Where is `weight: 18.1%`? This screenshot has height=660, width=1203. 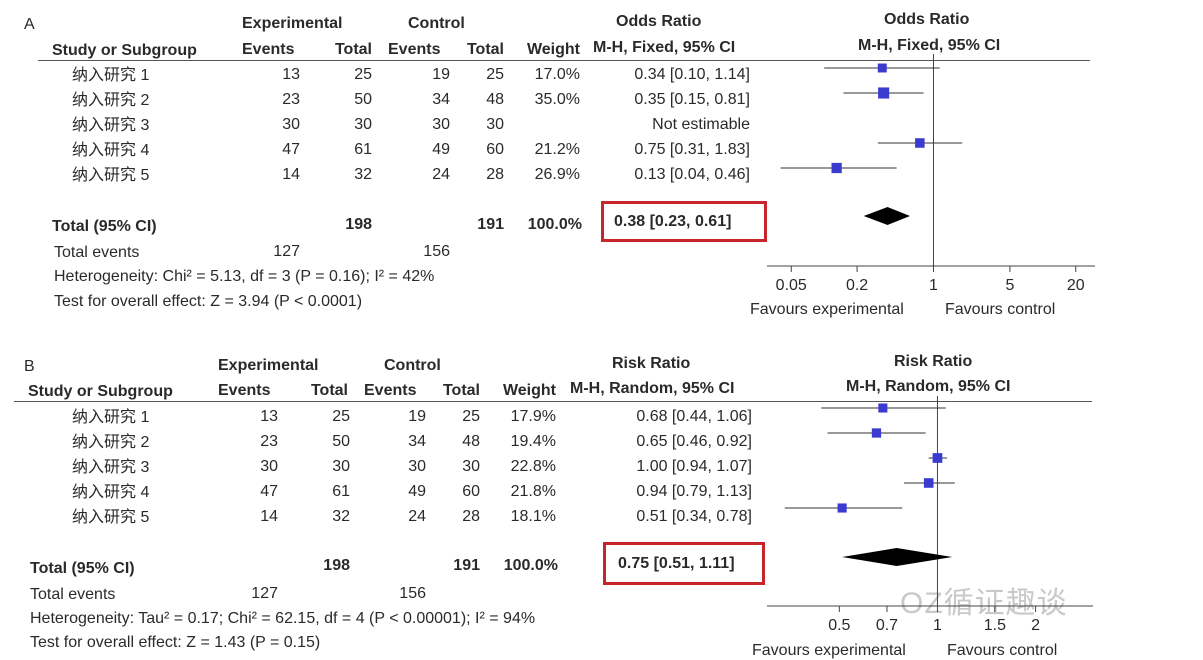
weight: 18.1% is located at coordinates (533, 516).